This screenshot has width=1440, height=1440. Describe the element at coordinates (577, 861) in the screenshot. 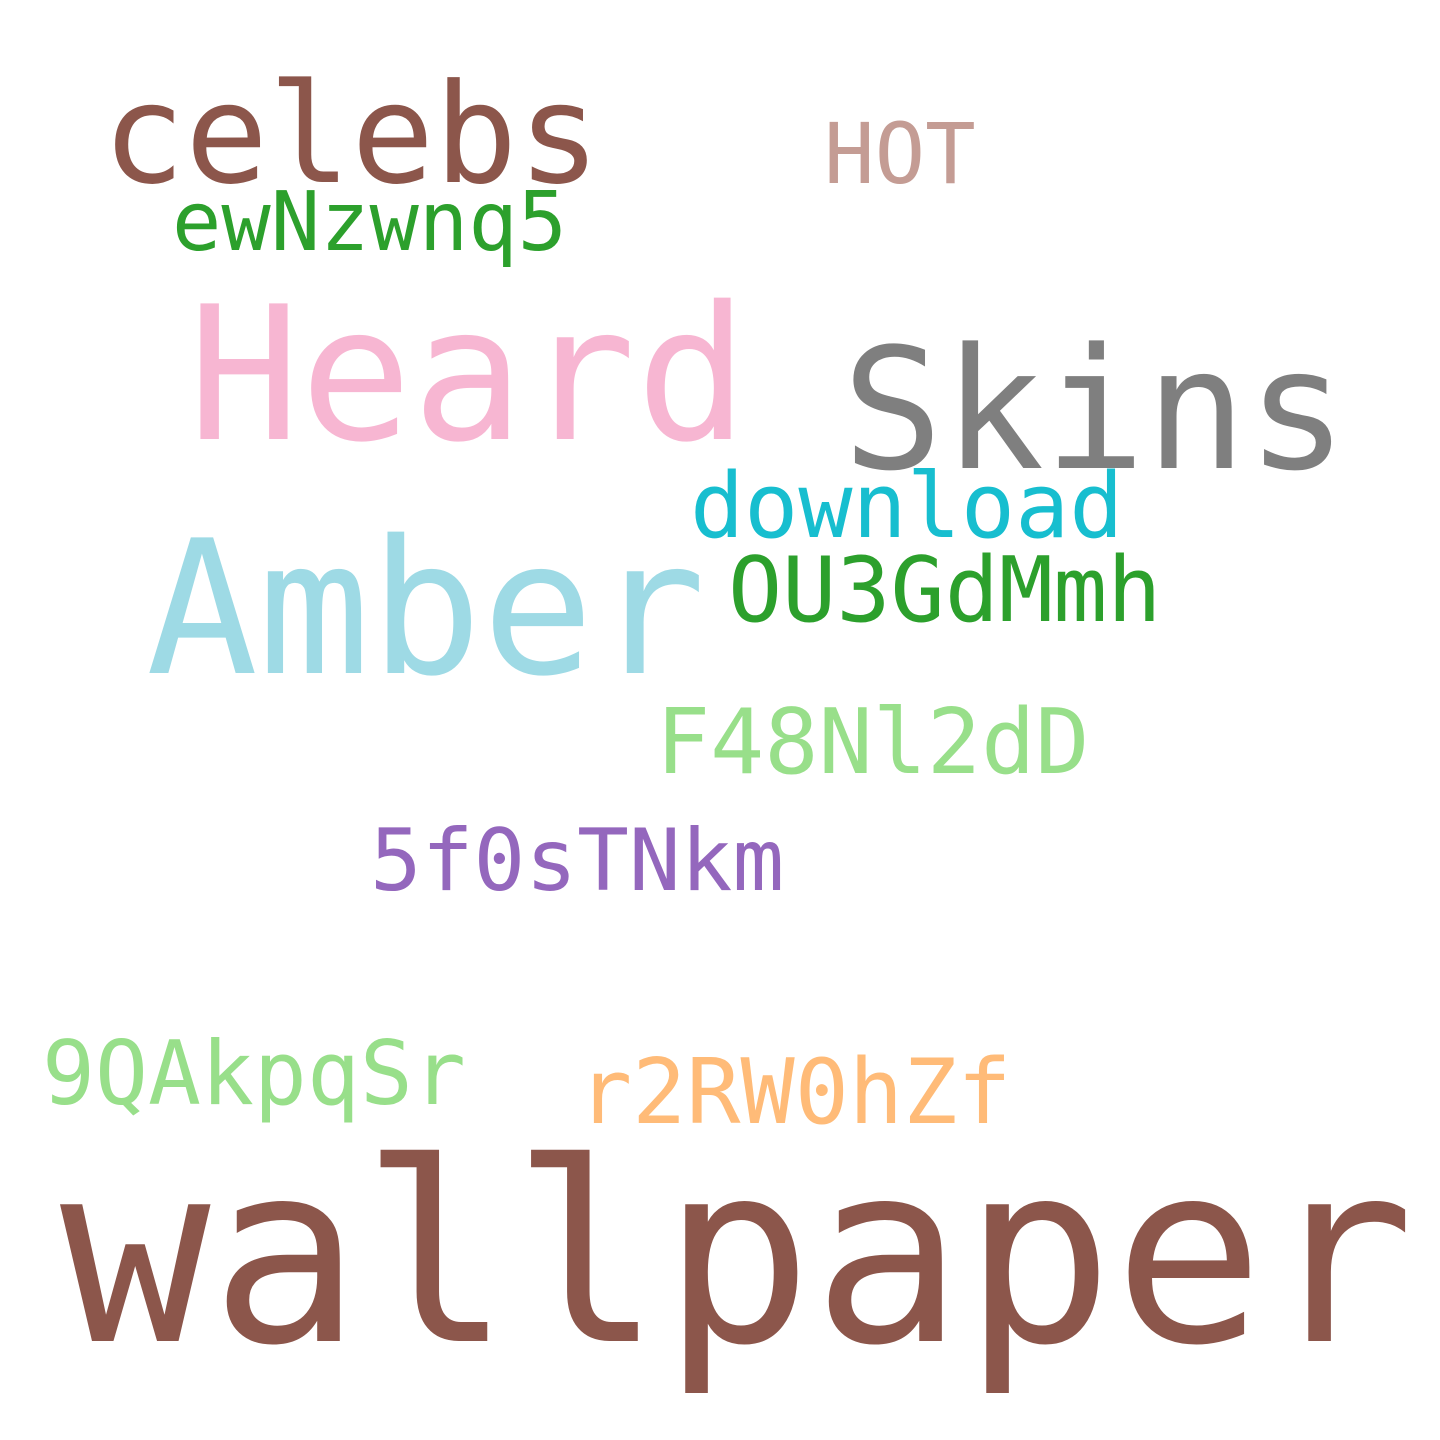

I see `word-5f0stnkm: 5f0sTNkm` at that location.